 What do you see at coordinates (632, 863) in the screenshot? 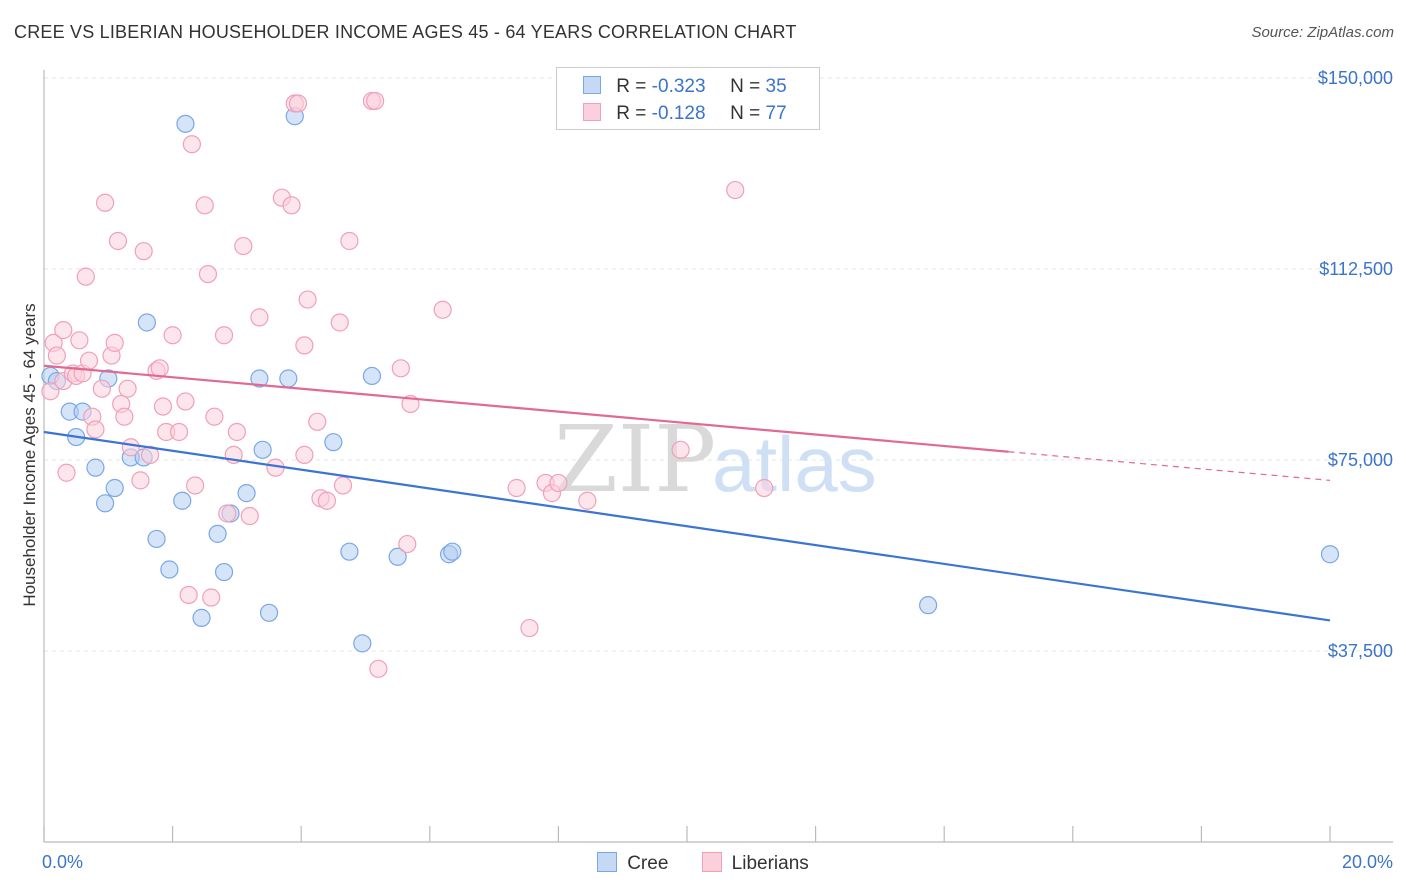
I see `legend-item-cree: Cree` at bounding box center [632, 863].